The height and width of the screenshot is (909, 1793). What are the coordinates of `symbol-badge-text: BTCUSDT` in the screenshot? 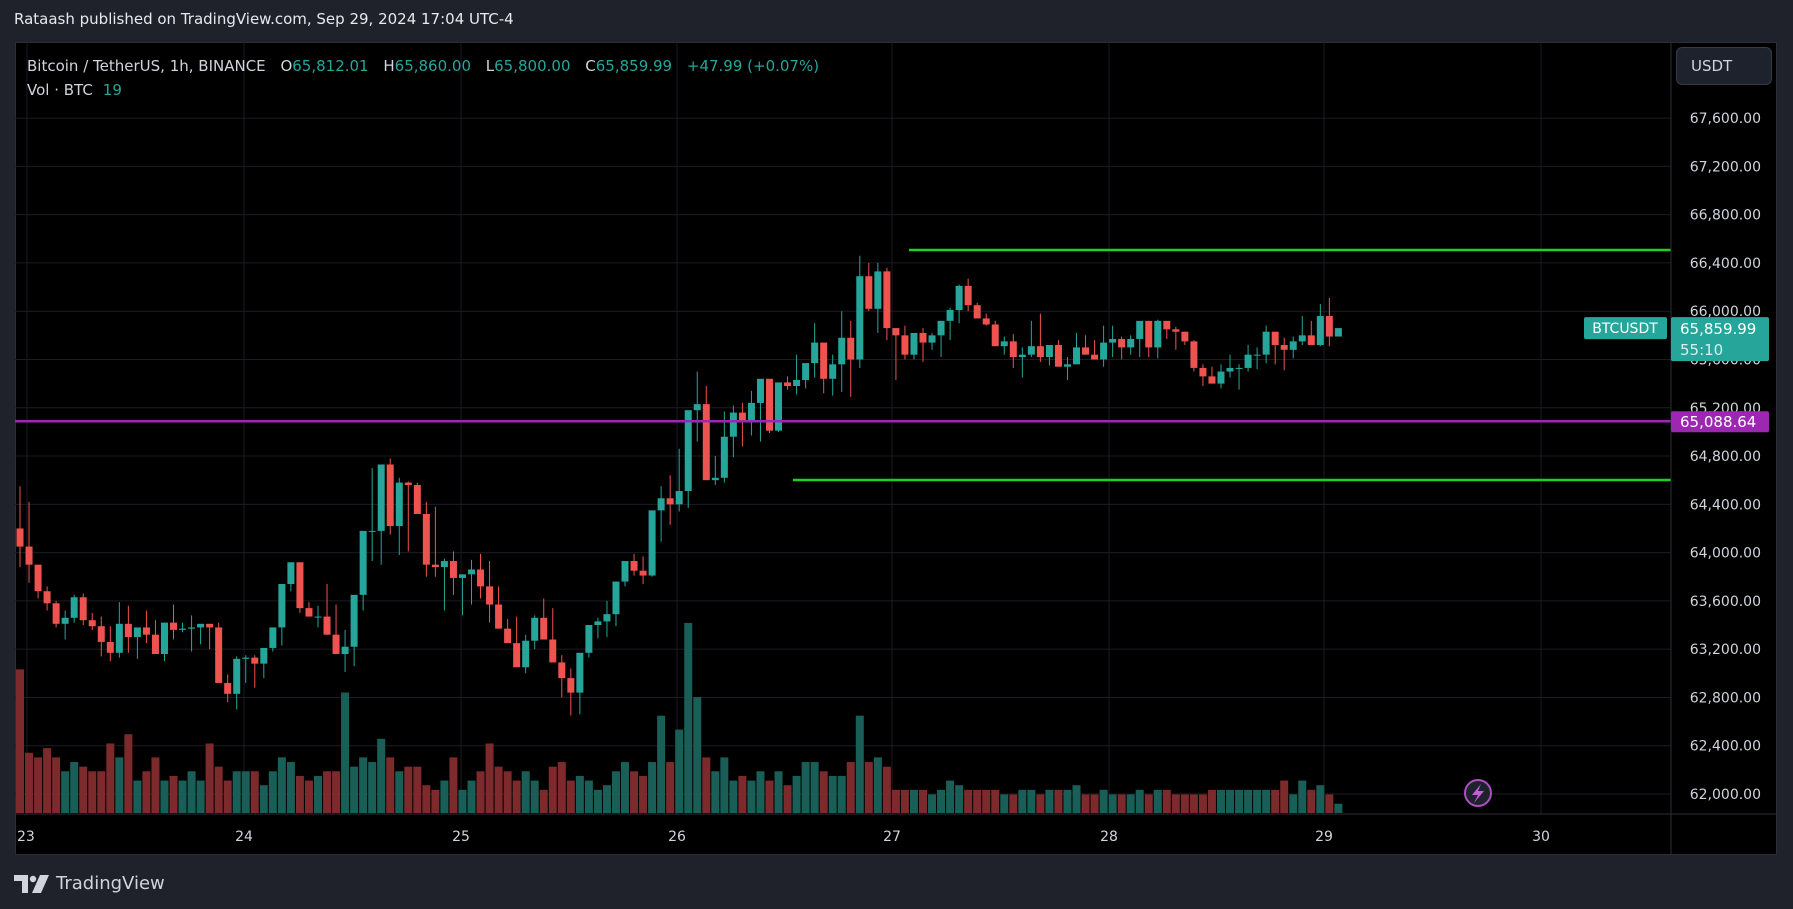 It's located at (1625, 329).